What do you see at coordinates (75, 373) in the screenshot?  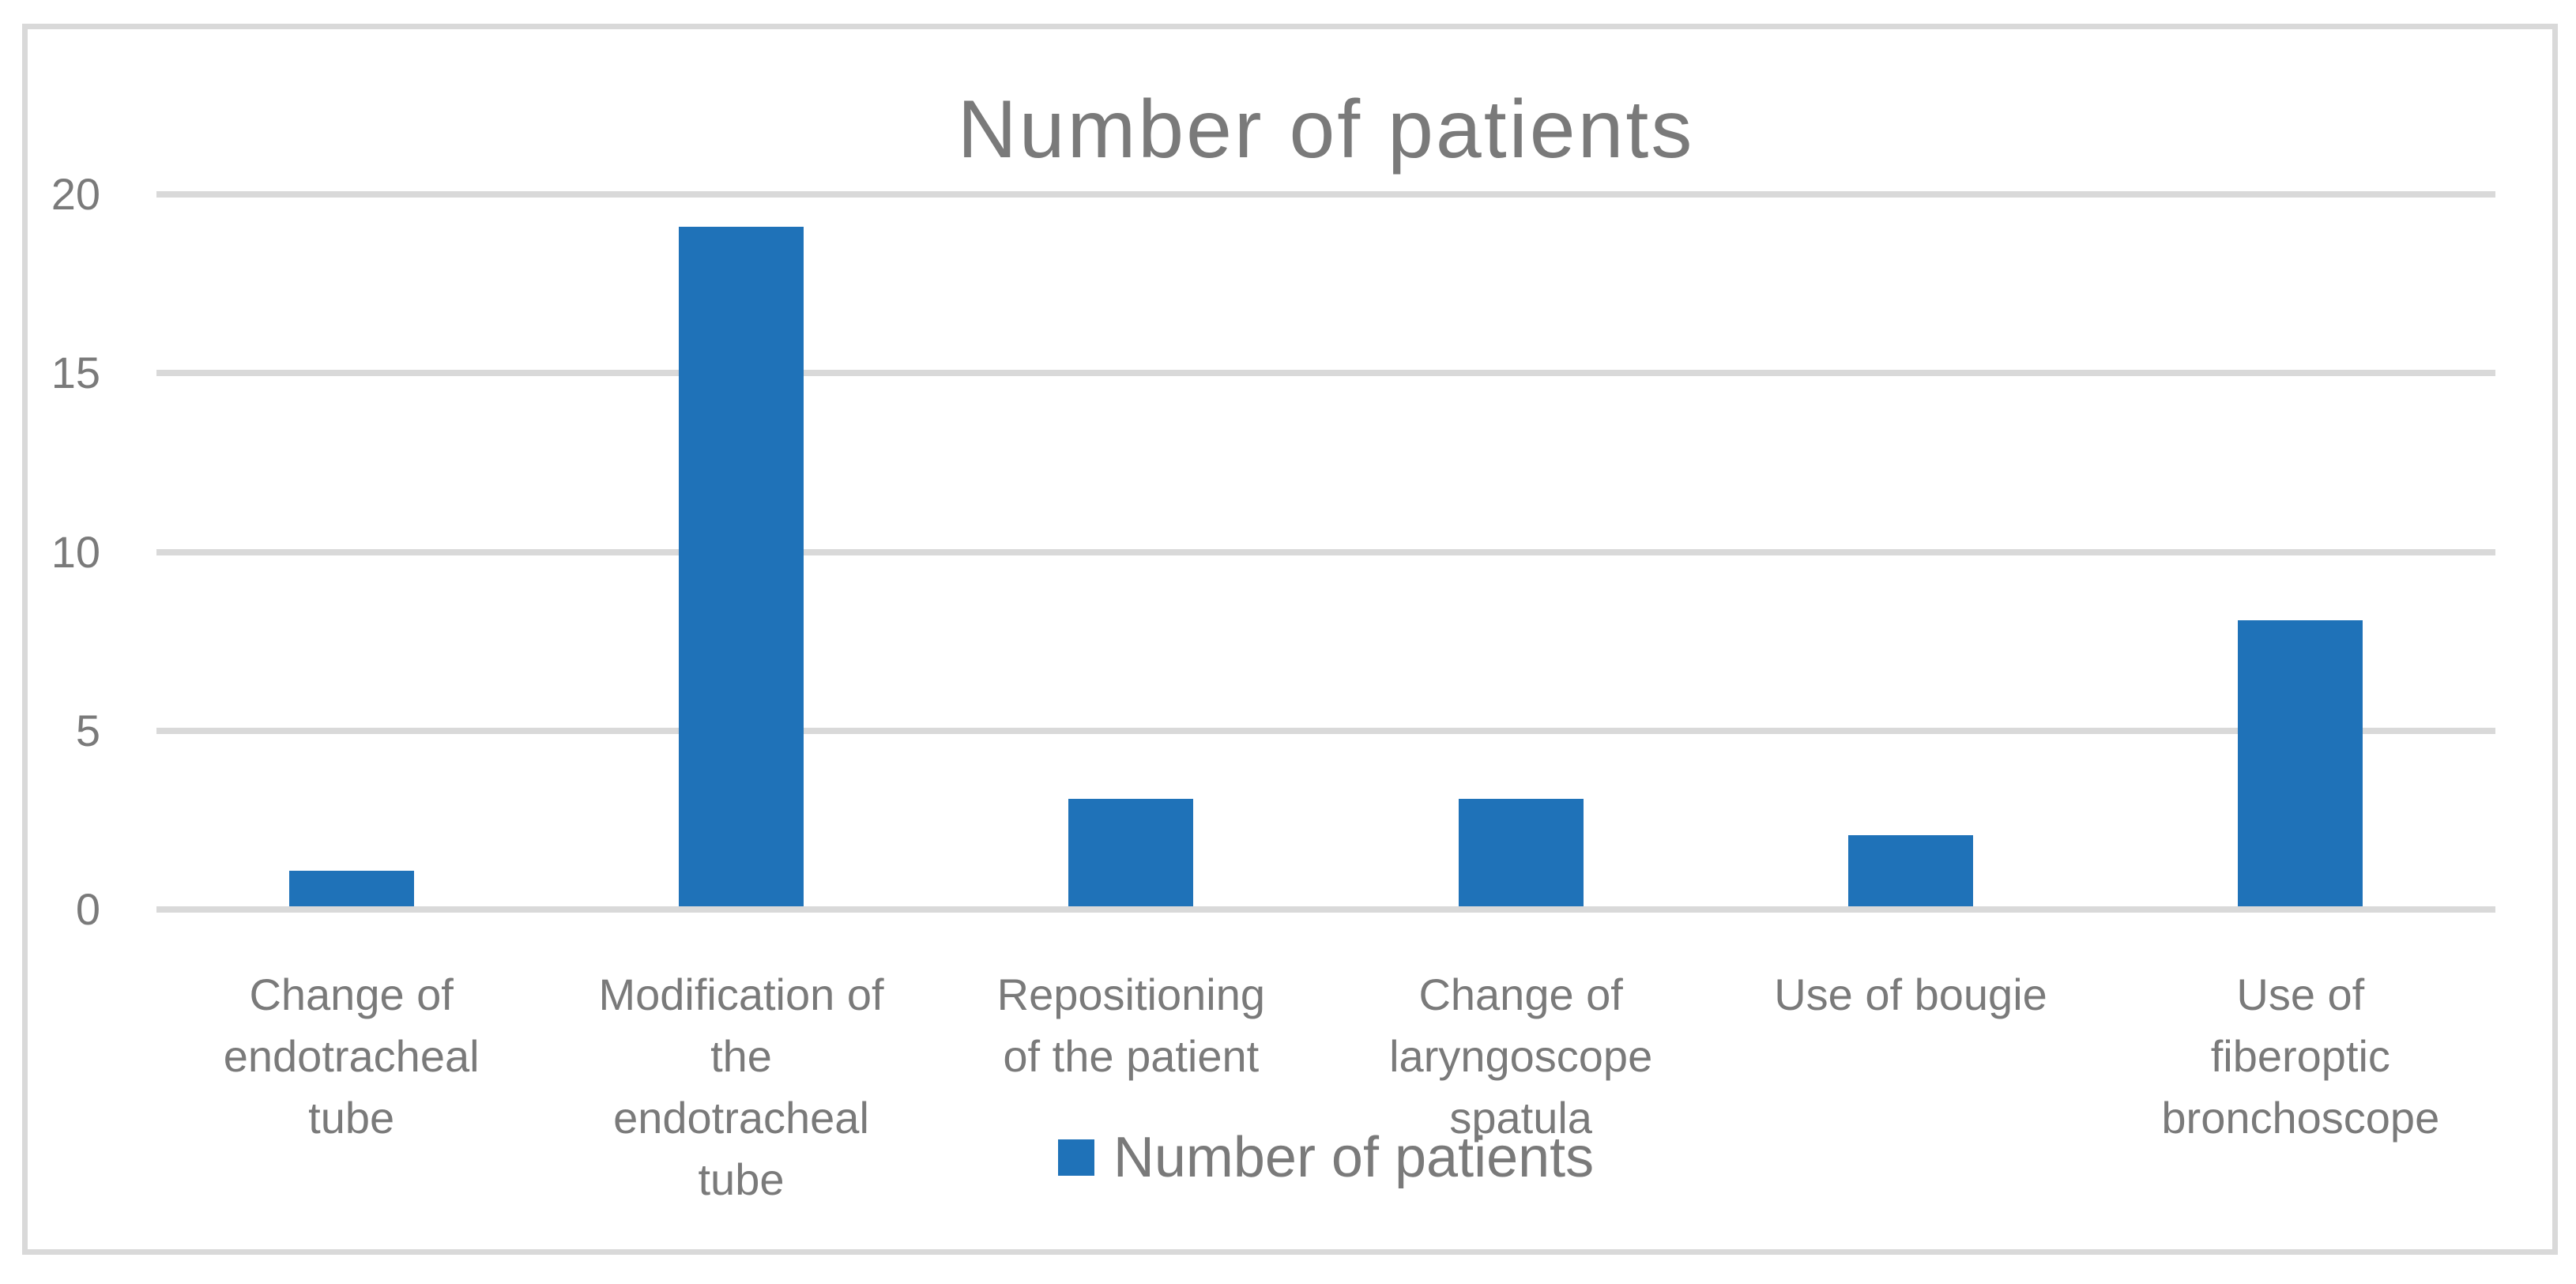 I see `y-tick-15: 15` at bounding box center [75, 373].